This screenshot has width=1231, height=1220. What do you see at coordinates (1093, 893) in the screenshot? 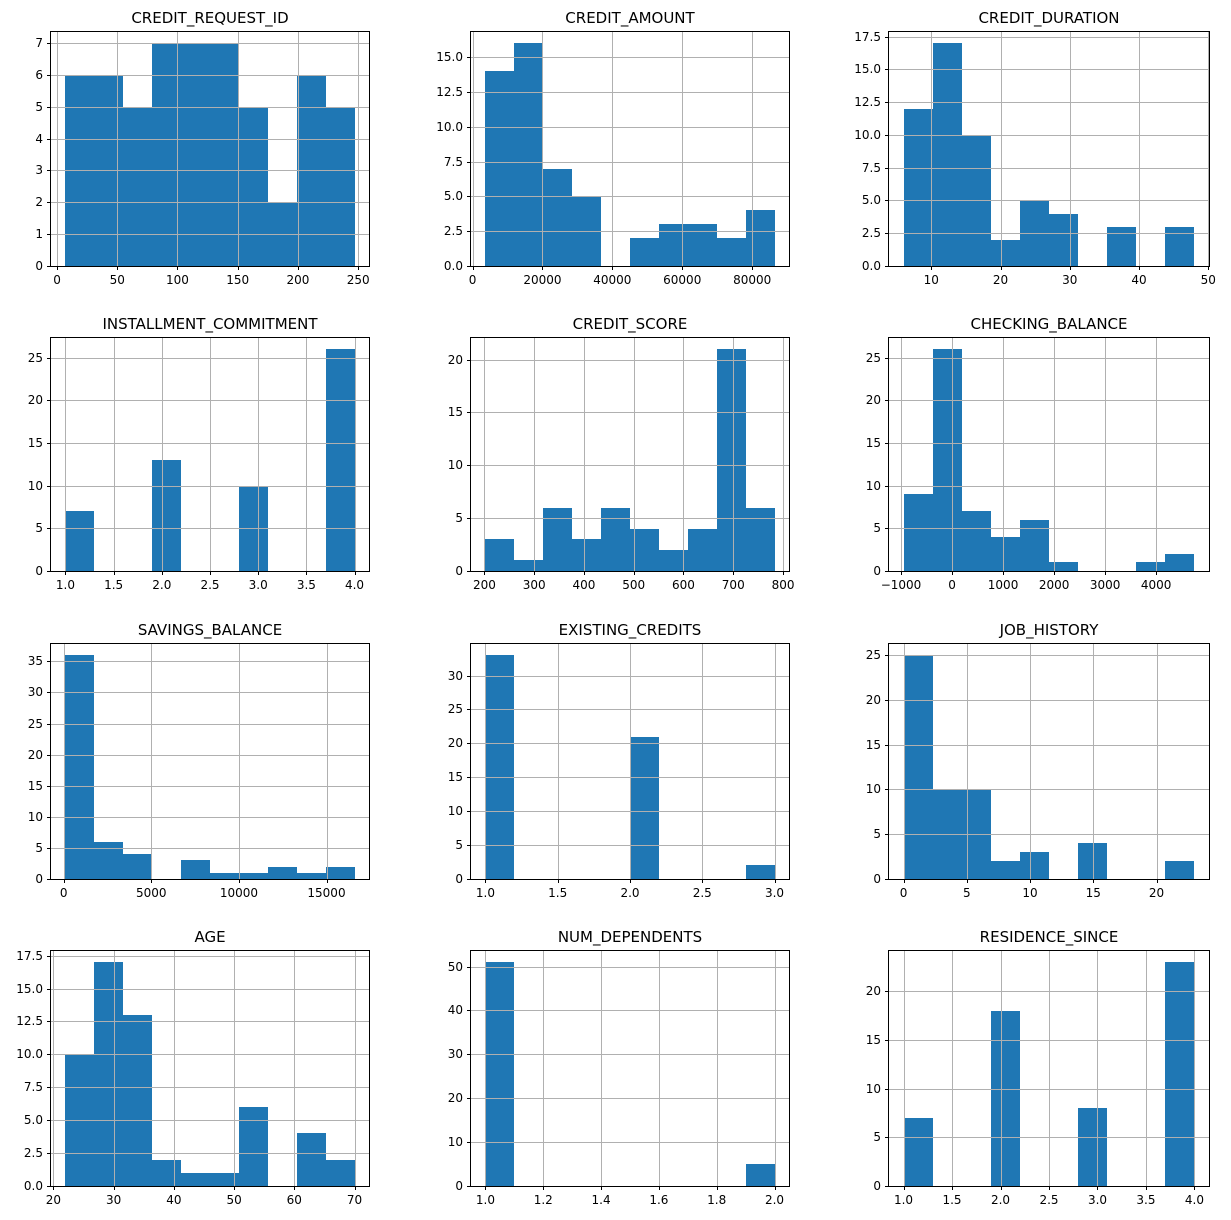
I see `x-tick-label: 15` at bounding box center [1093, 893].